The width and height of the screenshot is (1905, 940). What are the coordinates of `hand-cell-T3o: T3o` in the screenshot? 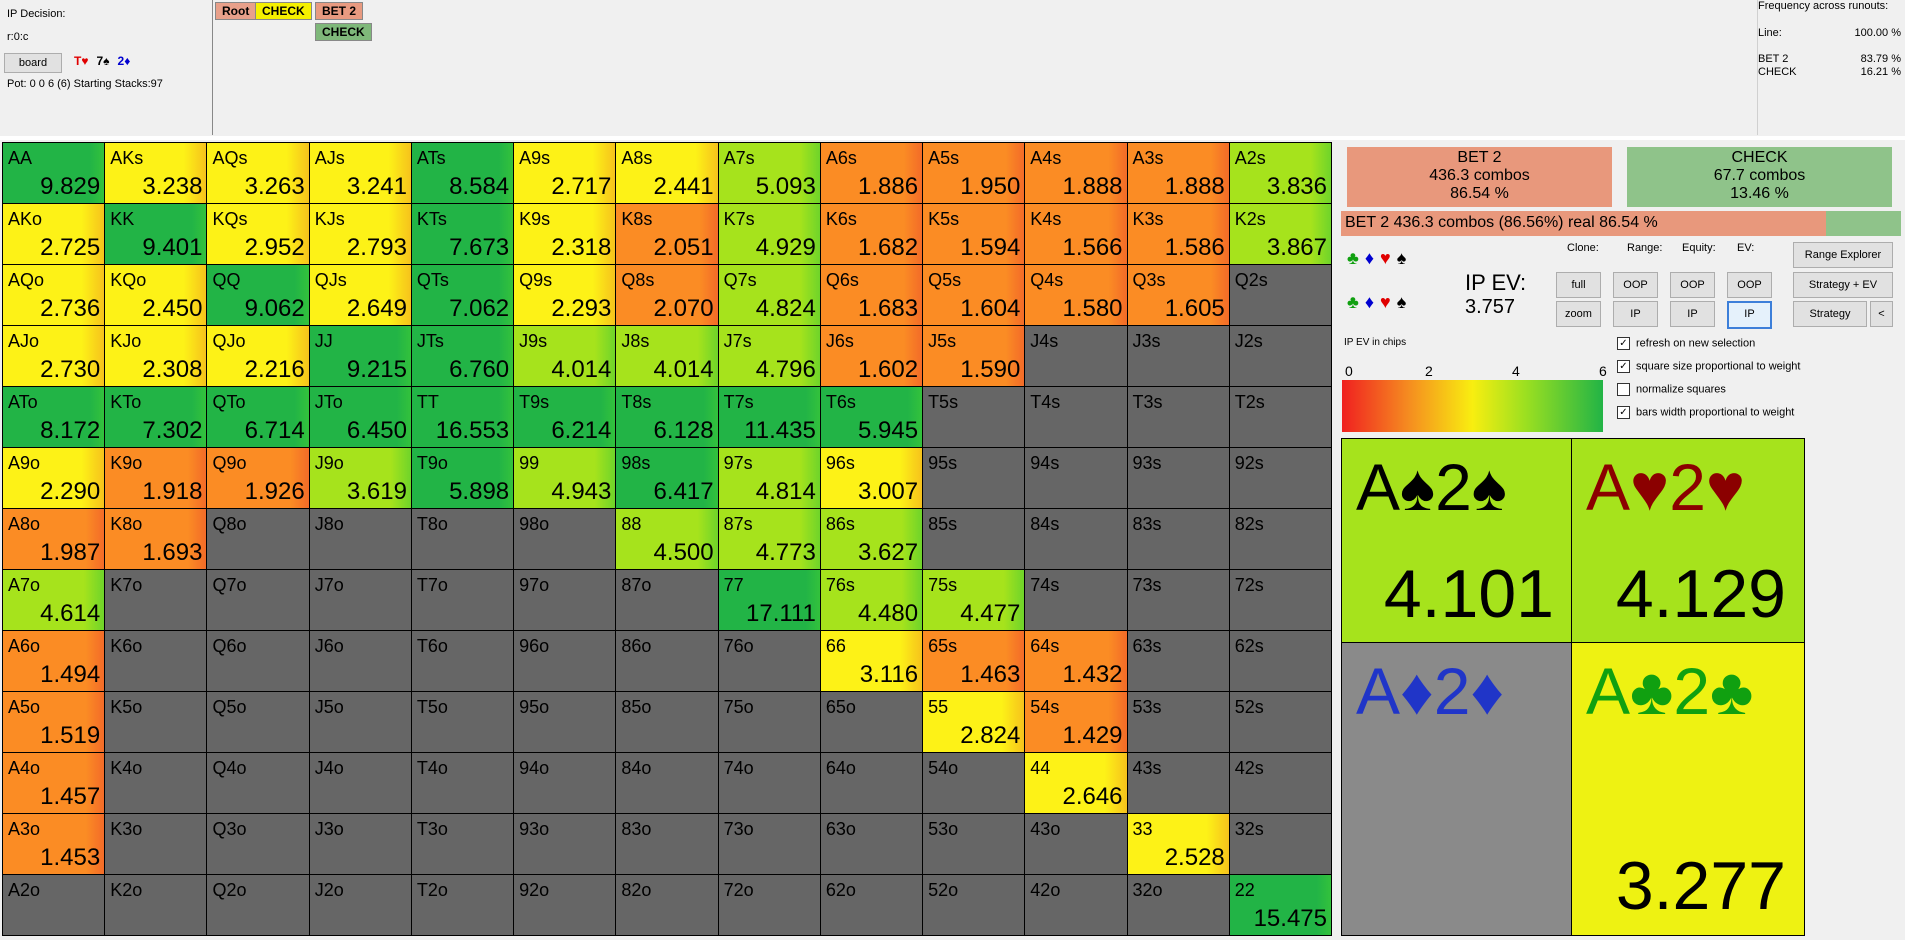 It's located at (462, 844).